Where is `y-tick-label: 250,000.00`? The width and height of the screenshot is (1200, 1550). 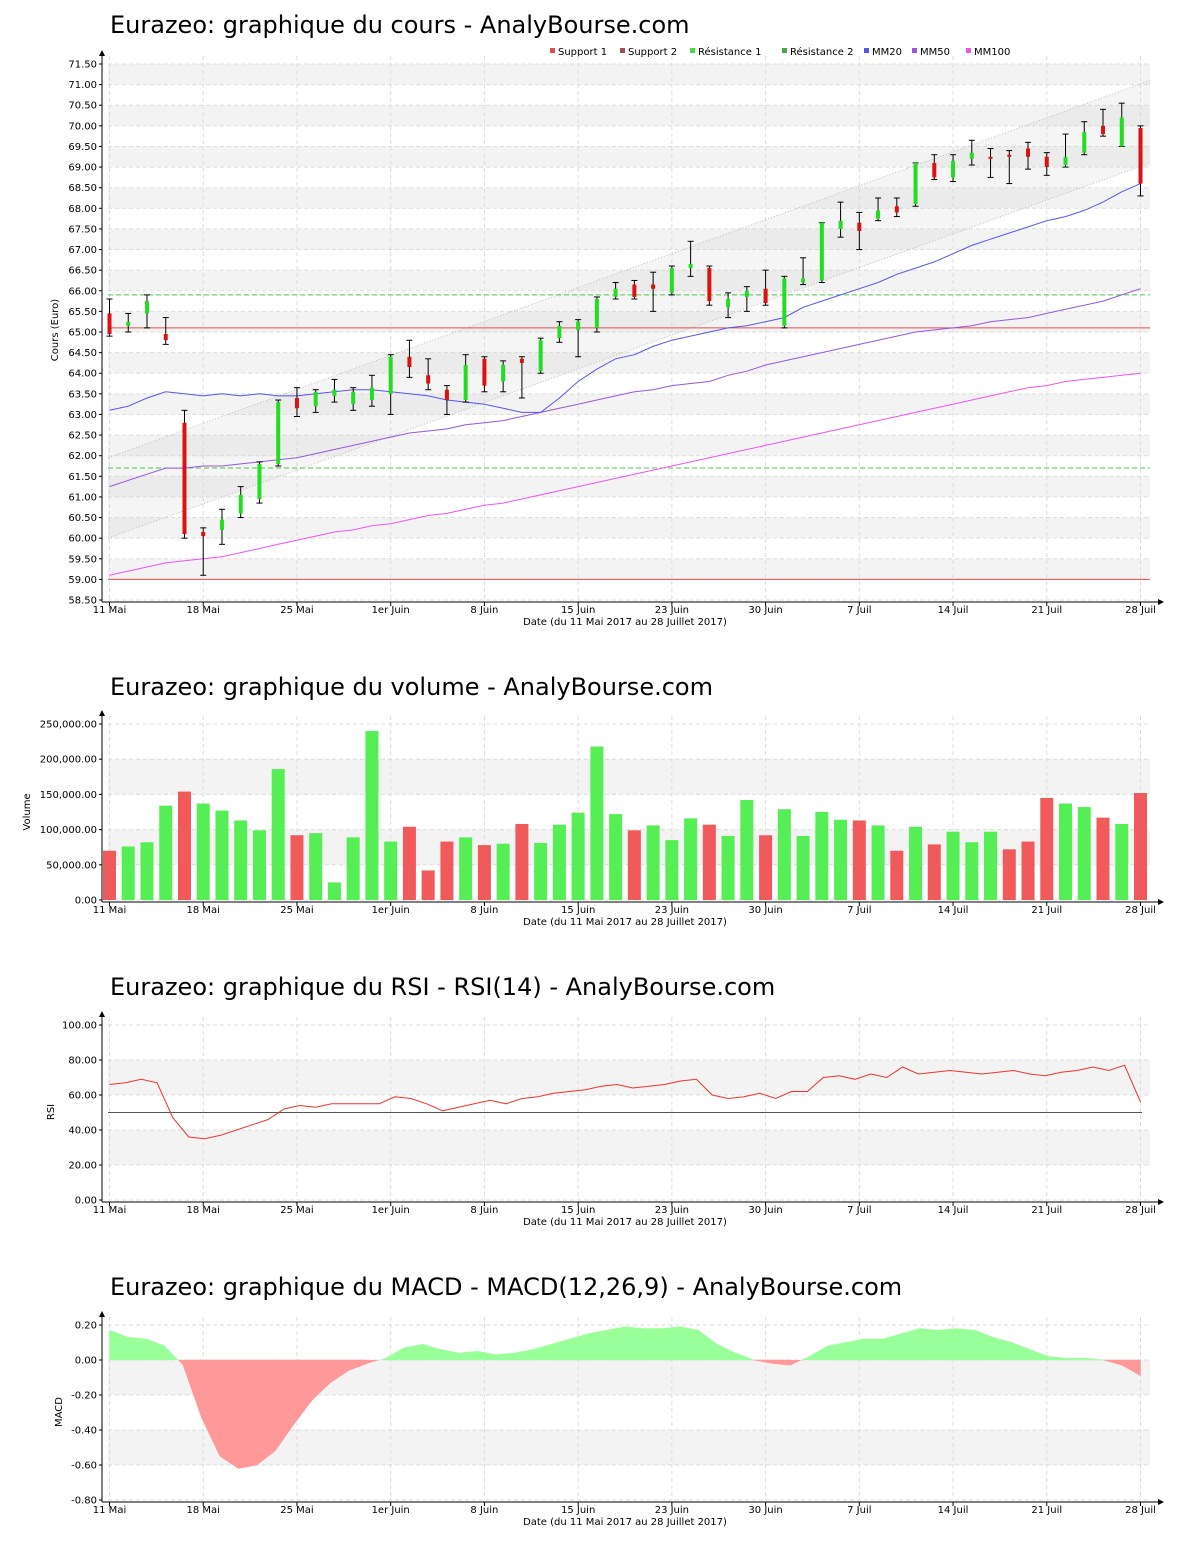 y-tick-label: 250,000.00 is located at coordinates (68, 725).